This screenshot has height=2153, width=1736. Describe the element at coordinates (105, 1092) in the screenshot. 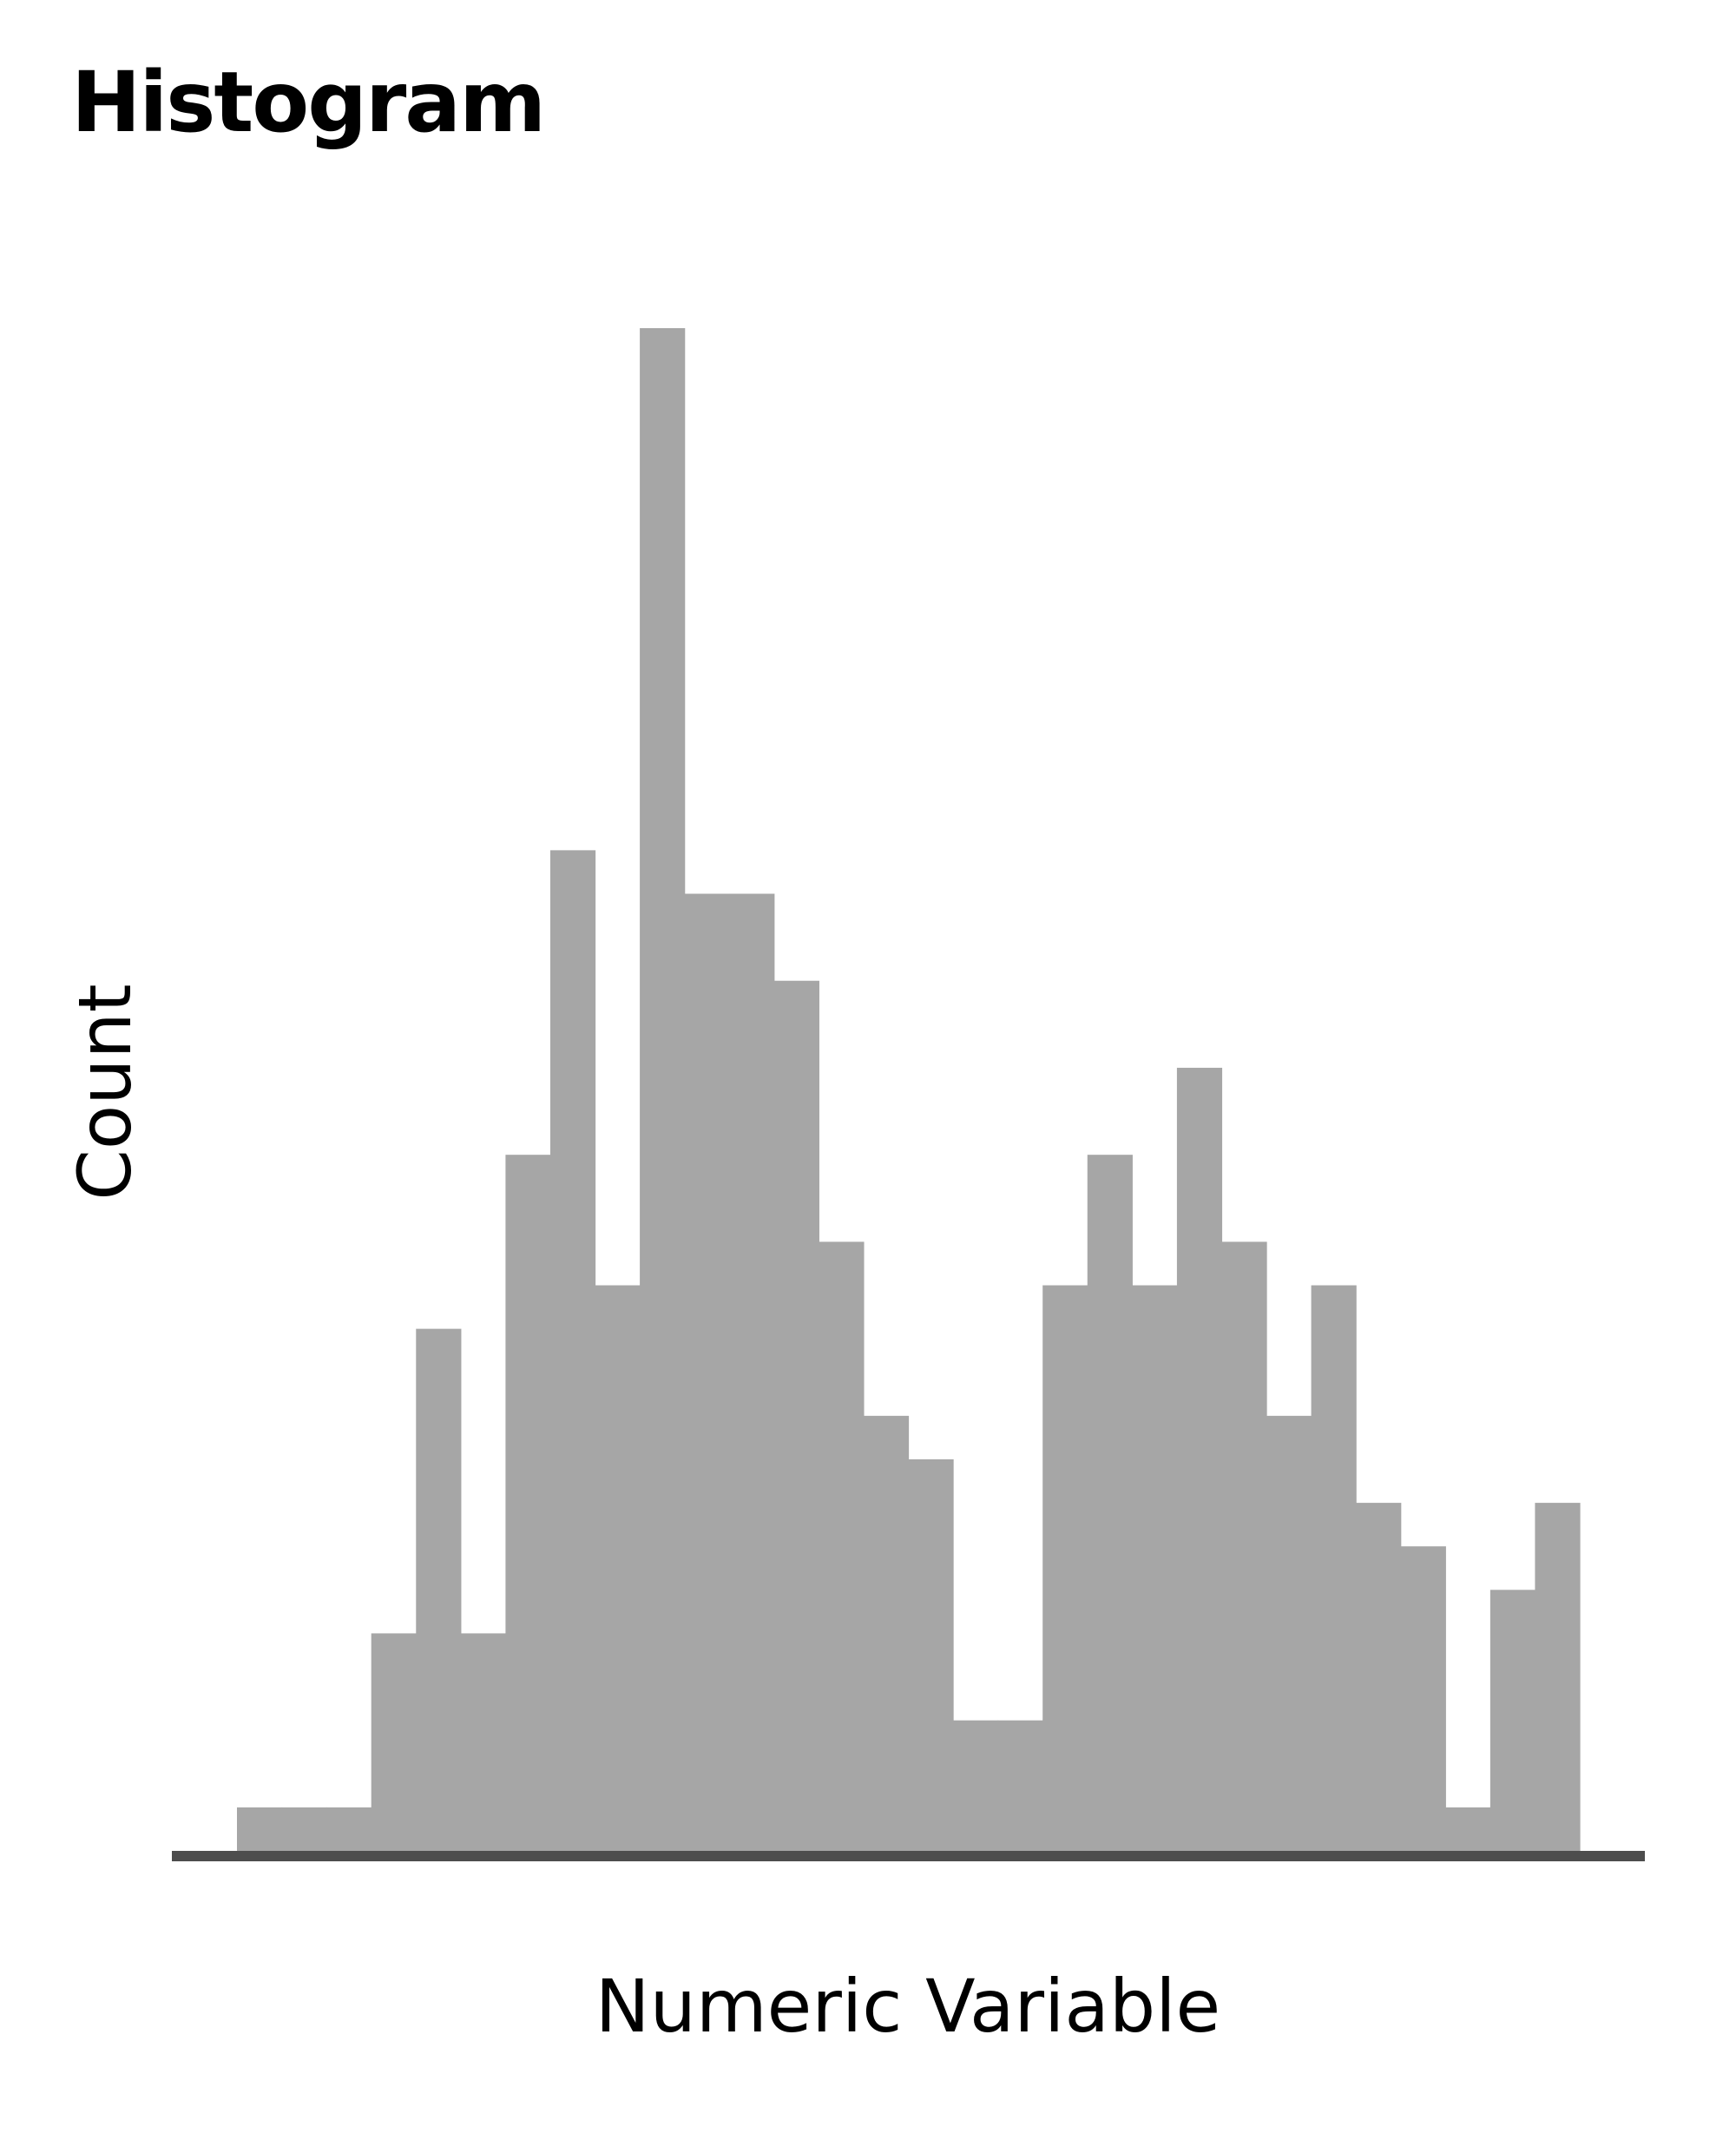

I see `y-axis-title: Count` at that location.